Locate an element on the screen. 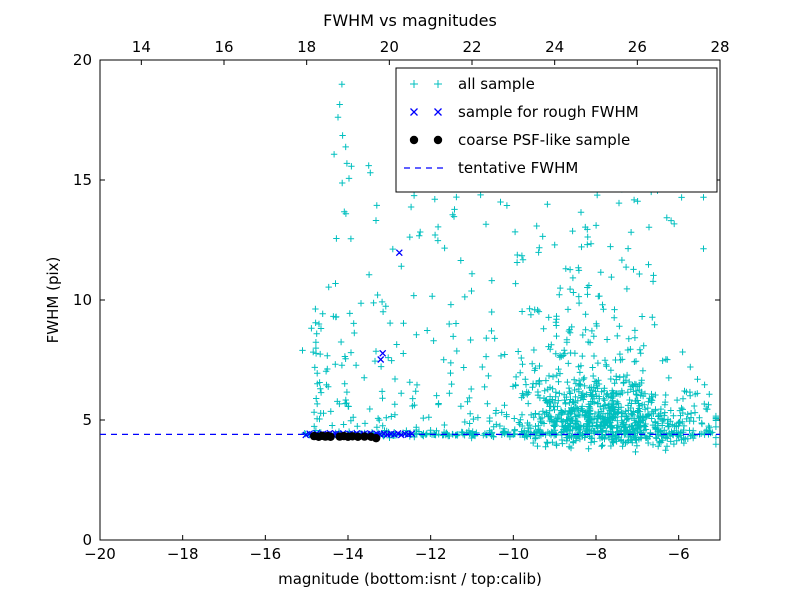  legend-entry-all-sample: all sample is located at coordinates (472, 84).